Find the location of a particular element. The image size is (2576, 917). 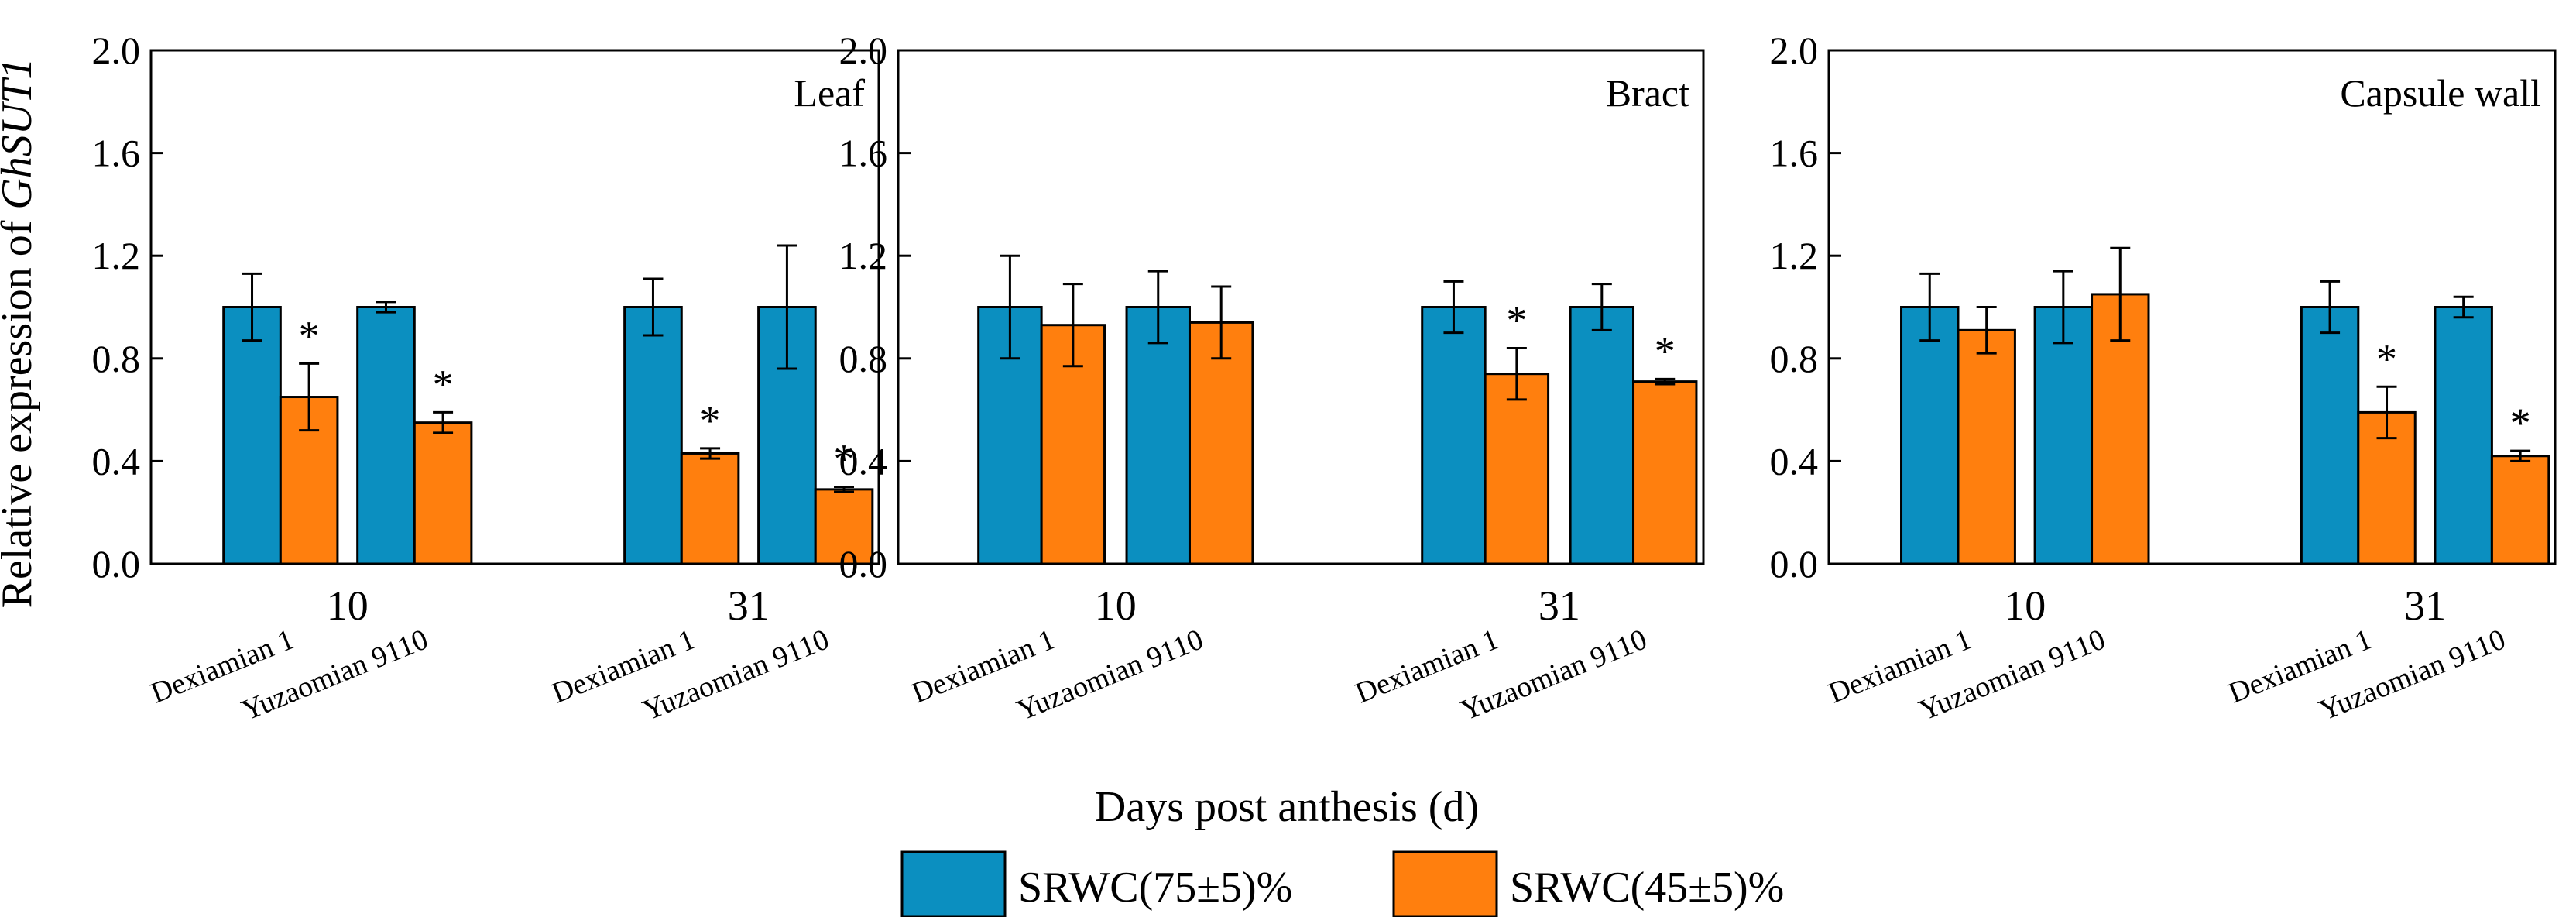

panel-title: Capsule wall is located at coordinates (2440, 93).